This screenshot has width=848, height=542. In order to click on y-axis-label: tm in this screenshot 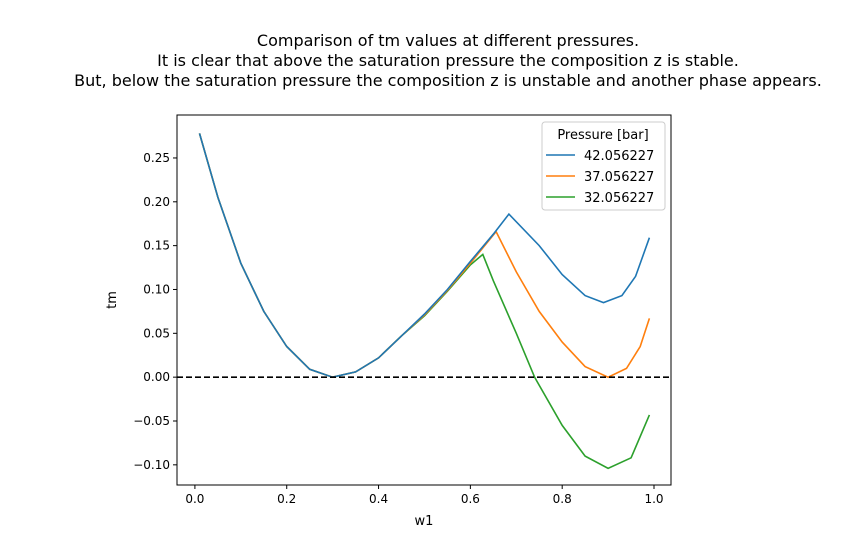, I will do `click(112, 300)`.